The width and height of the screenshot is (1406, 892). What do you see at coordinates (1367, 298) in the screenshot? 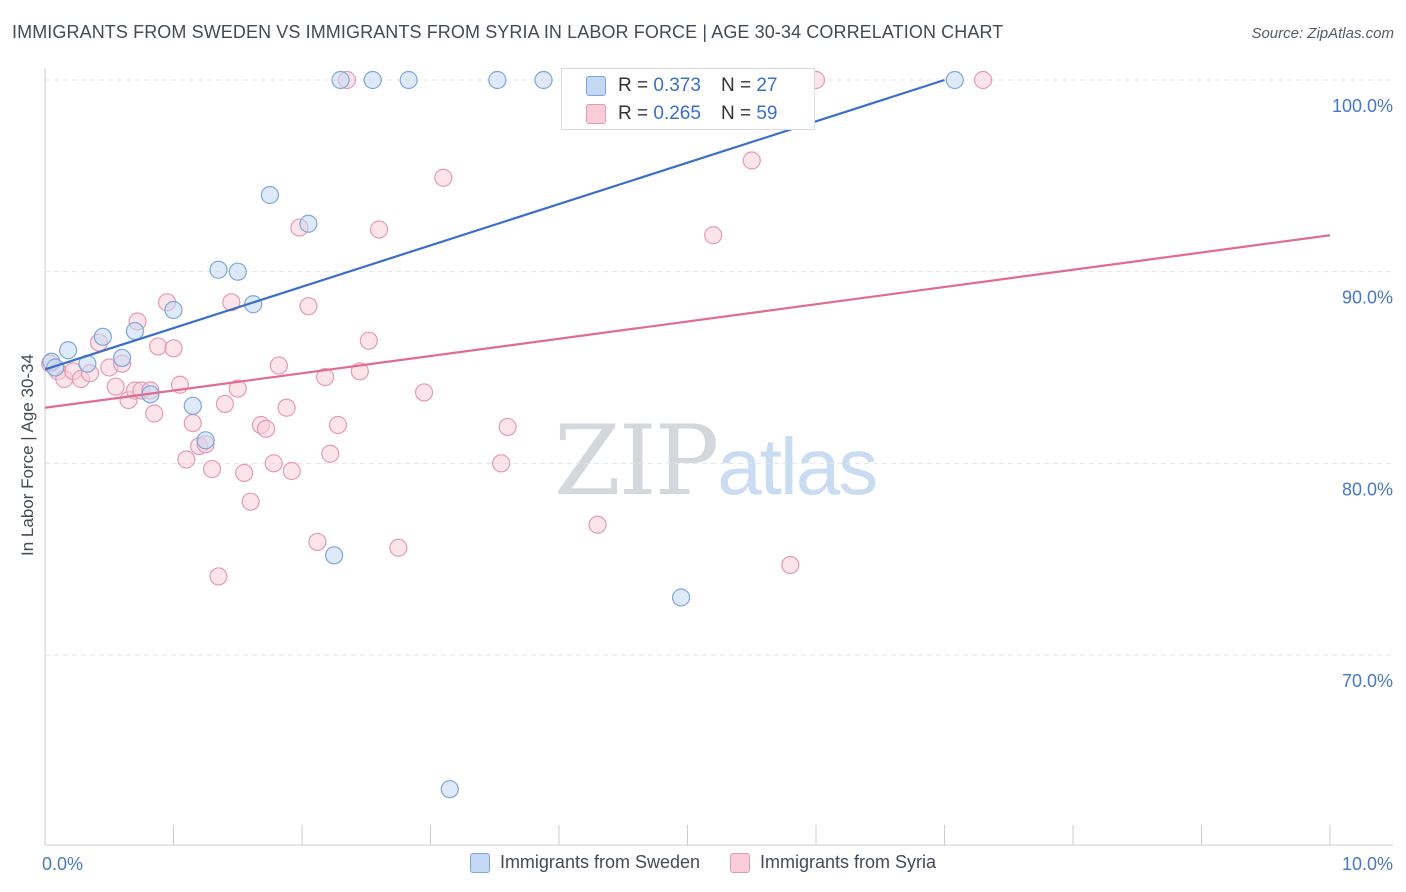
I see `y-tick-label: 90.0%` at bounding box center [1367, 298].